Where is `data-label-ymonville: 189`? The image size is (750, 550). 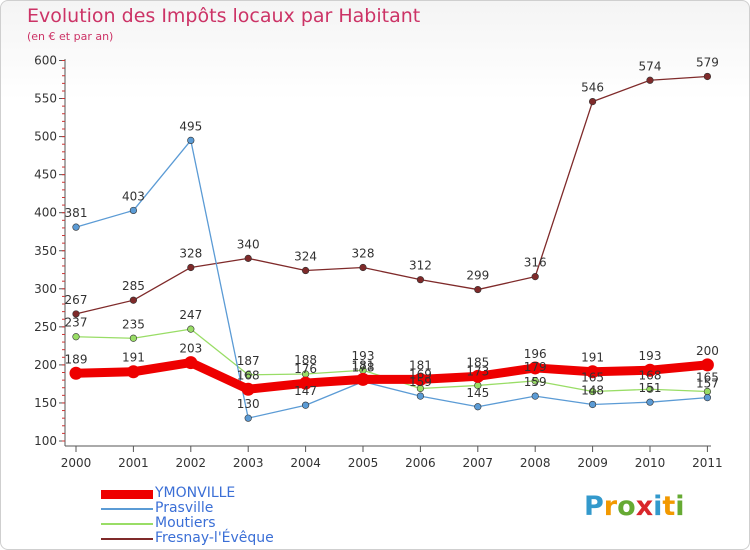
data-label-ymonville: 189 is located at coordinates (76, 359).